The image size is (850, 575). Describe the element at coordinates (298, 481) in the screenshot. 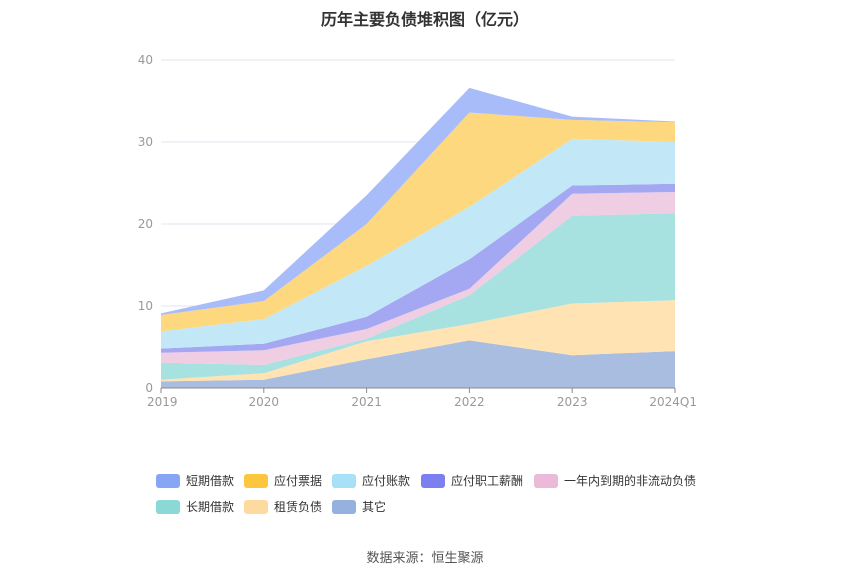

I see `legend-label: 应付票据` at that location.